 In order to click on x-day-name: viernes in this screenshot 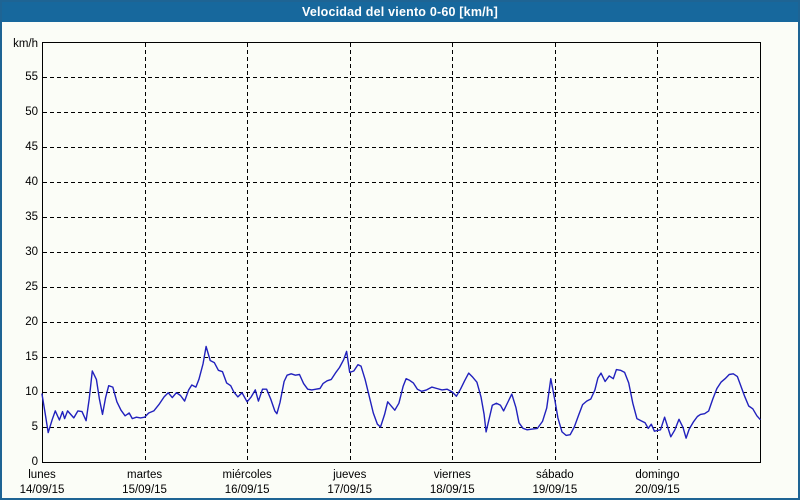, I will do `click(452, 475)`.